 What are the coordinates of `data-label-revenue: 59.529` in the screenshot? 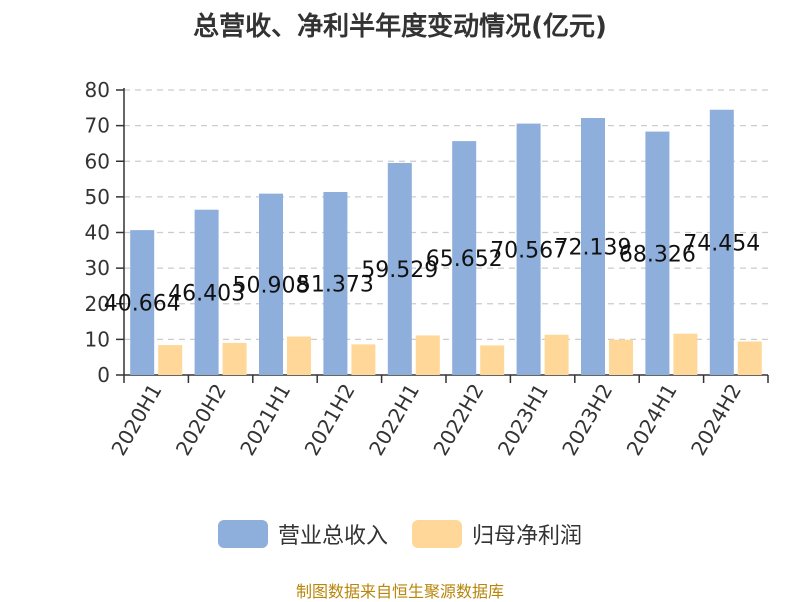 It's located at (399, 270).